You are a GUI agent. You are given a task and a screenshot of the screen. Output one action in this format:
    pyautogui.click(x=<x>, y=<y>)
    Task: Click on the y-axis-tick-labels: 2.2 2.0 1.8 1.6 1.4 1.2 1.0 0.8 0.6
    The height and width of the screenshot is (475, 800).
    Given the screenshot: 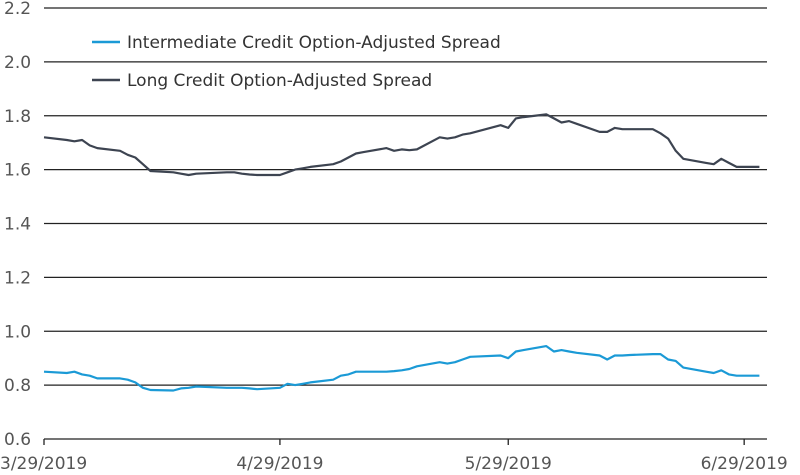 What is the action you would take?
    pyautogui.click(x=17, y=225)
    